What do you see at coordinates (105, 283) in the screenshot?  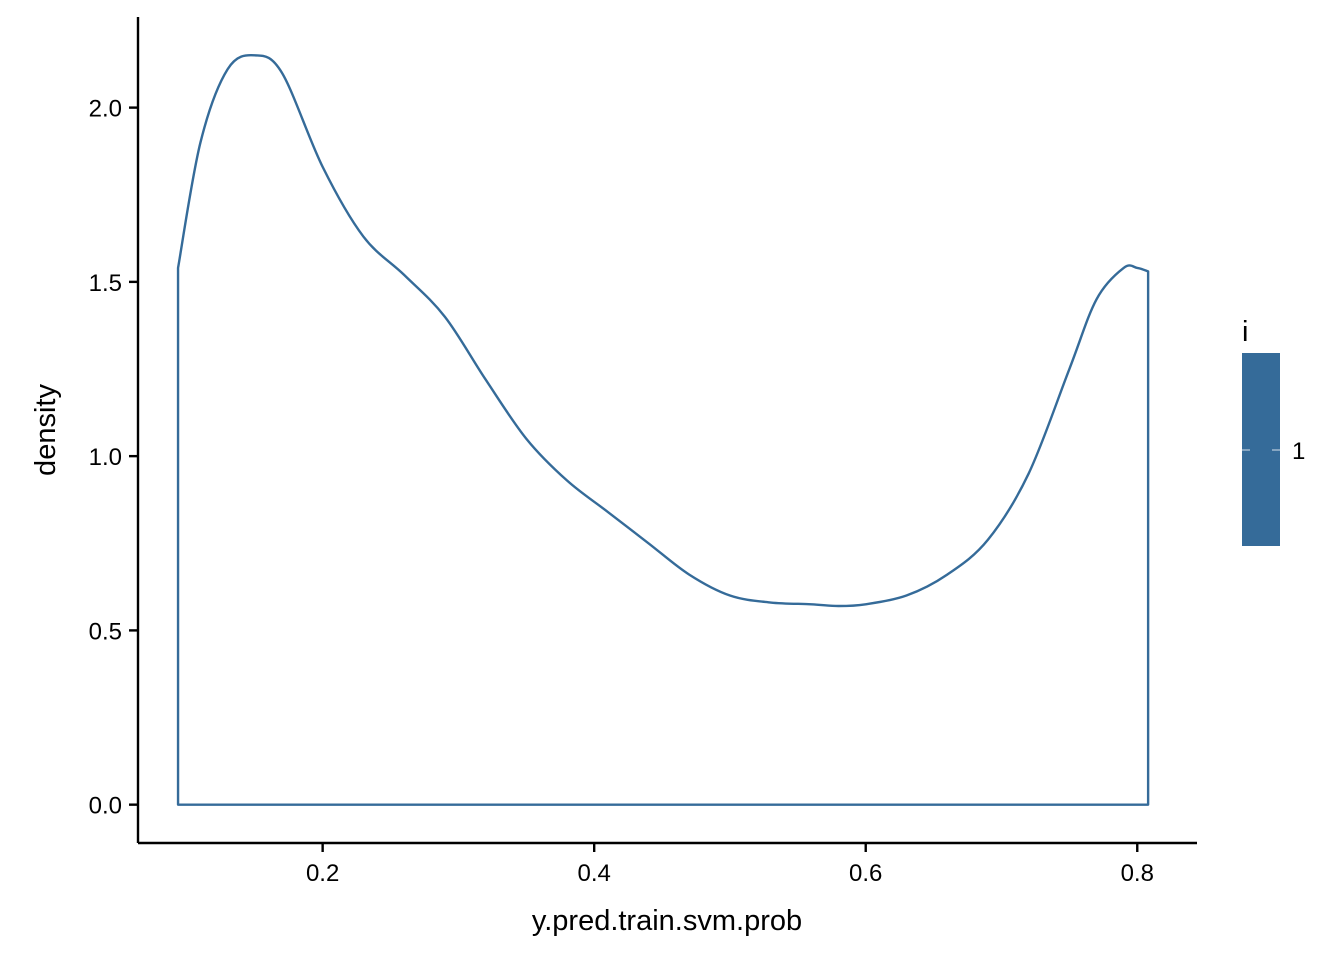 I see `y-tick-label: 1.5` at bounding box center [105, 283].